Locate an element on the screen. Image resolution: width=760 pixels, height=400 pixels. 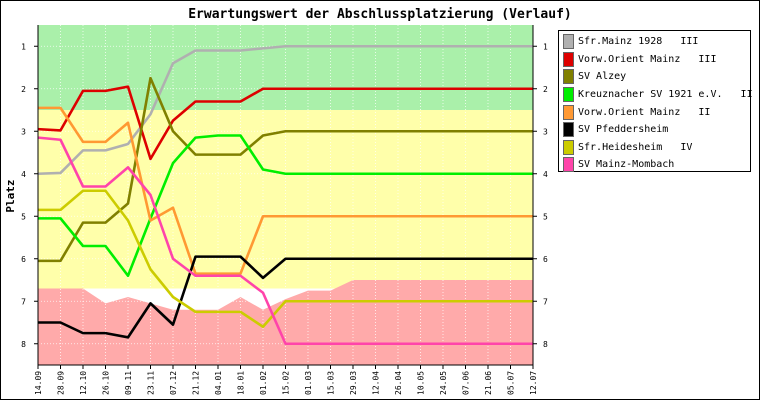
x-tick-label: 09.11 is located at coordinates (128, 383).